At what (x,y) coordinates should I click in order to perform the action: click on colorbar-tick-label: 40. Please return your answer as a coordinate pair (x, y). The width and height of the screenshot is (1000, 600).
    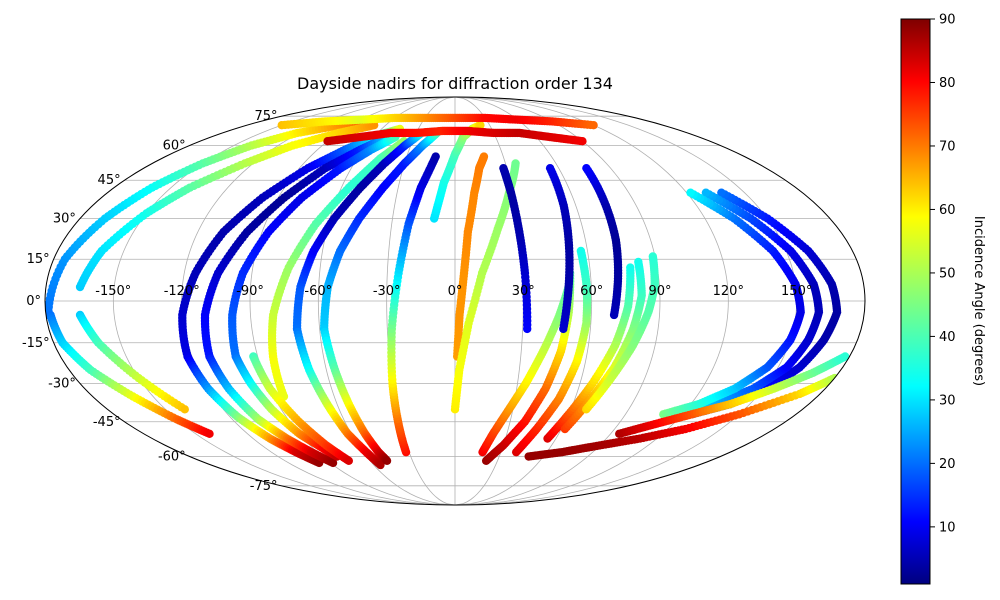
    Looking at the image, I should click on (947, 337).